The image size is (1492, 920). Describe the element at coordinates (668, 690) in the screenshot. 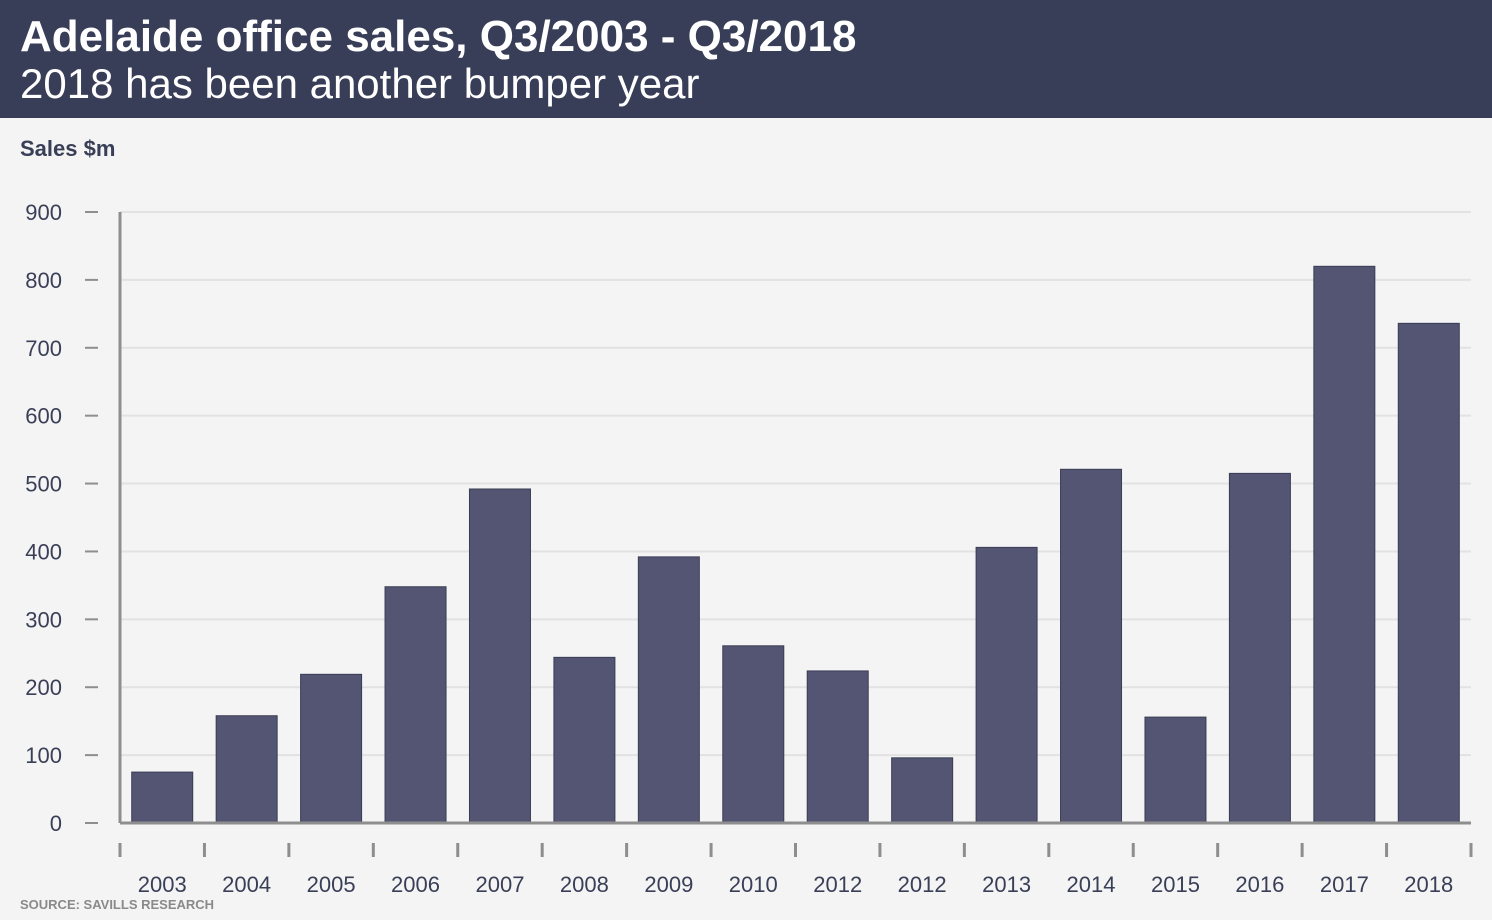

I see `bar-2009` at that location.